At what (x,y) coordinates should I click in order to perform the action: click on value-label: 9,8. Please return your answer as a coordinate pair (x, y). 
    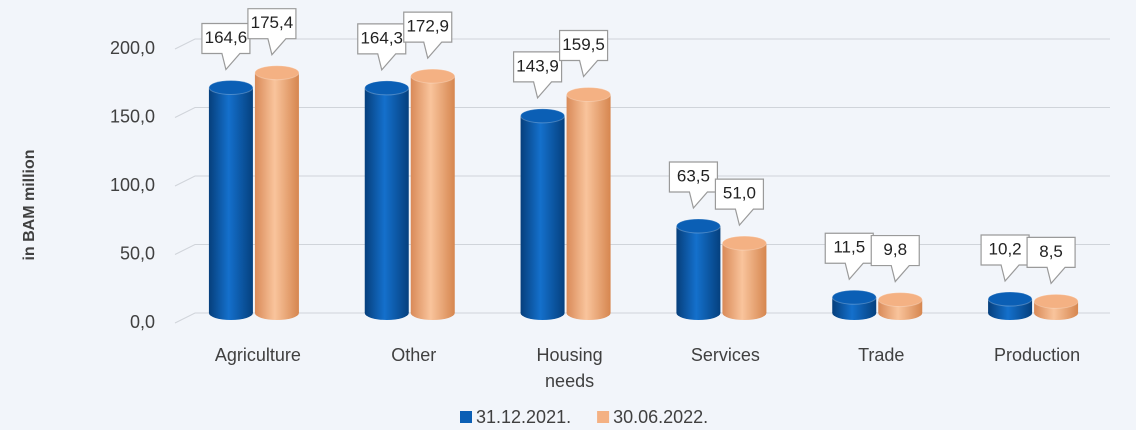
    Looking at the image, I should click on (895, 249).